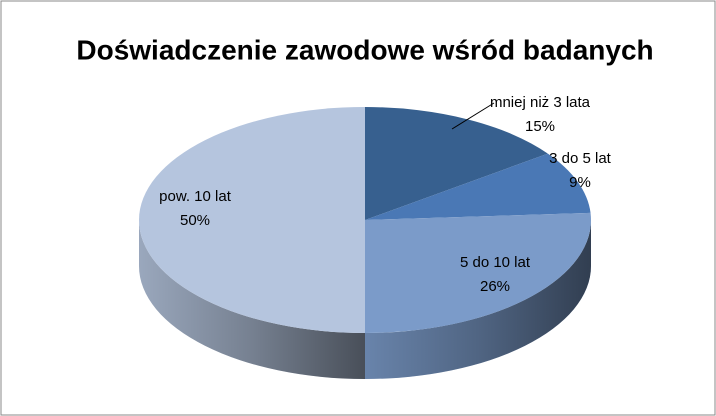 The image size is (716, 416). Describe the element at coordinates (580, 158) in the screenshot. I see `slice-label: 3 do 5 lat` at that location.